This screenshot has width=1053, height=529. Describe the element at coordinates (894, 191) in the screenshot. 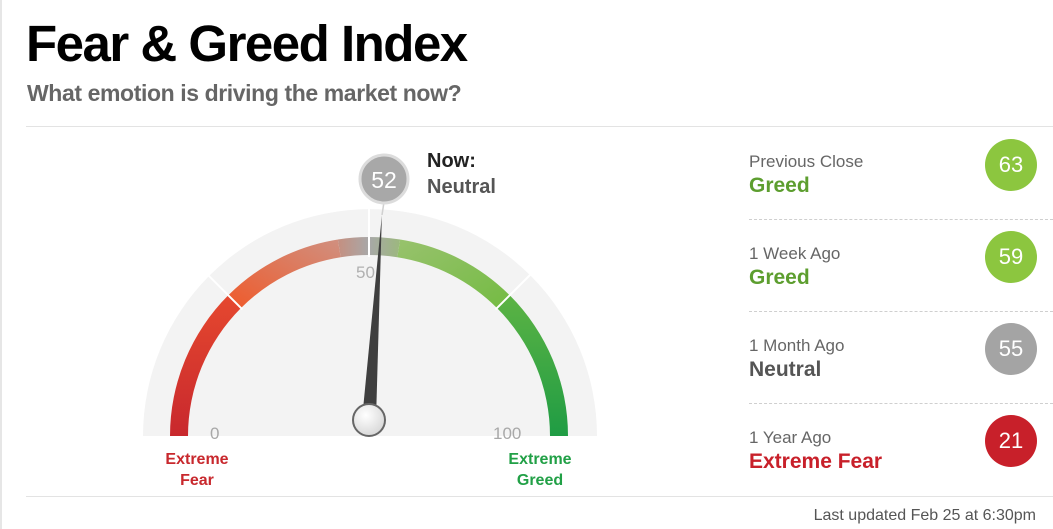

I see `history-item-previous-close: Previous Close Greed 63` at that location.